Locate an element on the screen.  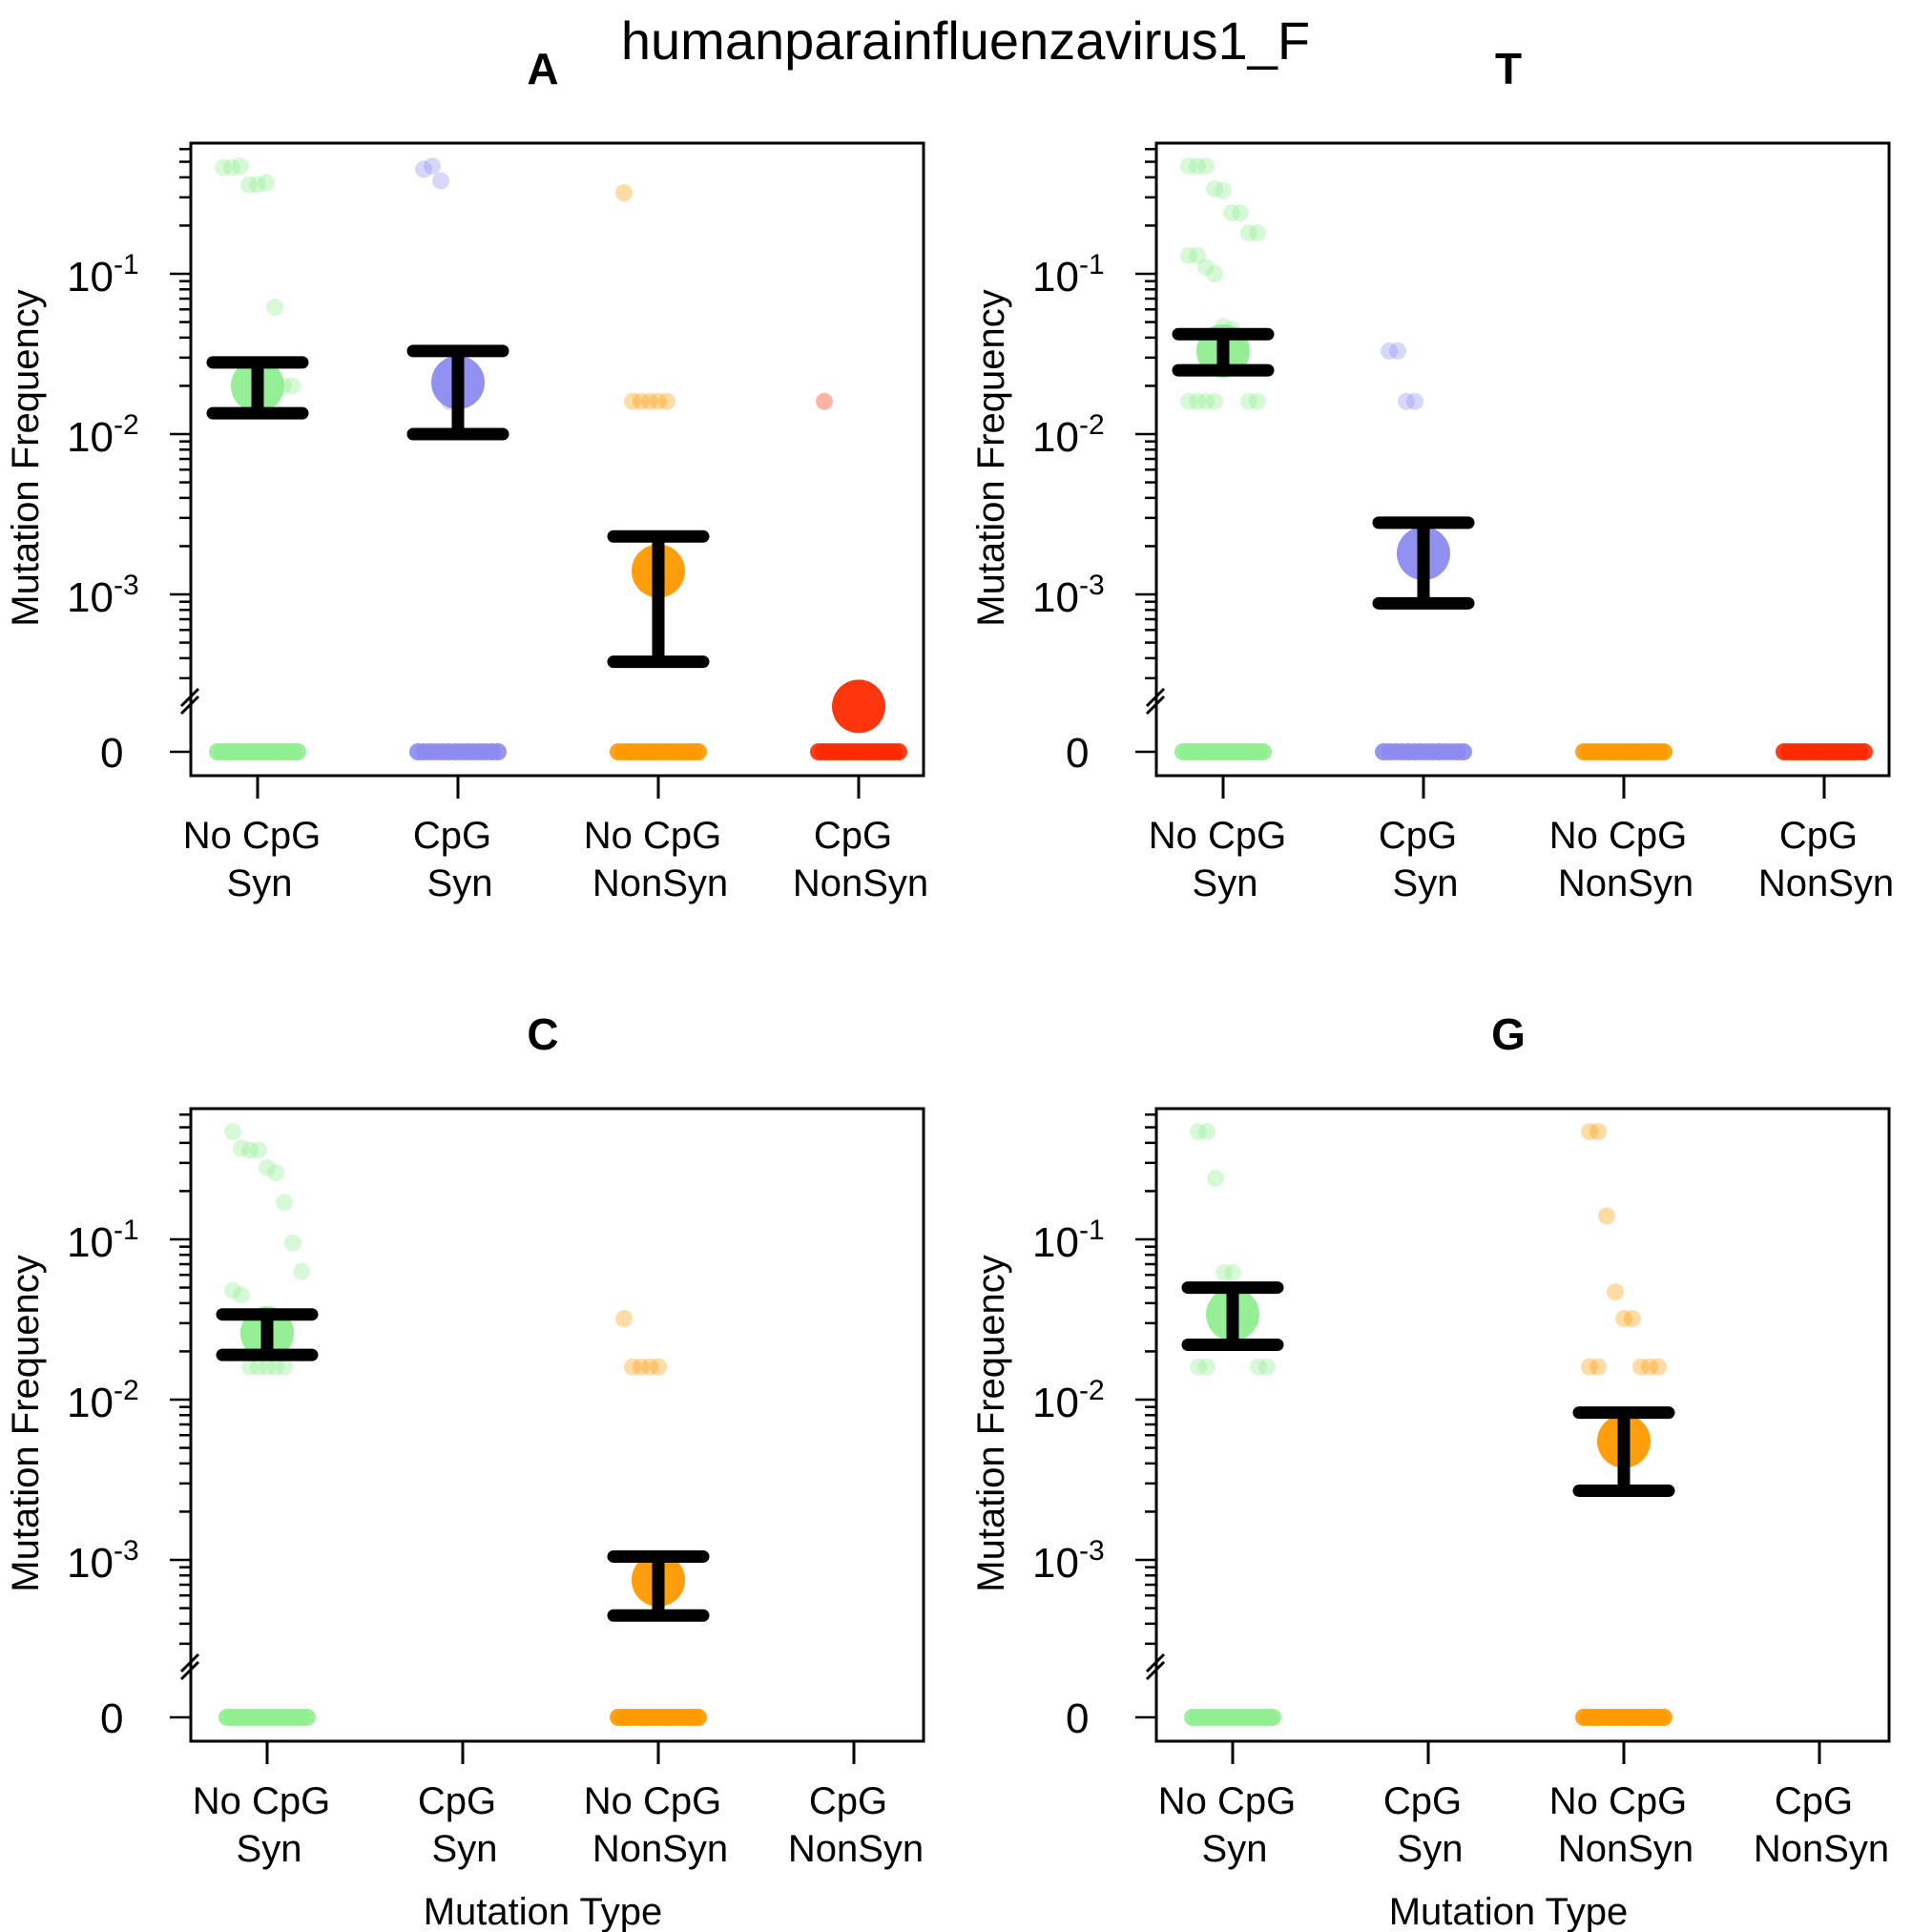
panel-title: A is located at coordinates (542, 68).